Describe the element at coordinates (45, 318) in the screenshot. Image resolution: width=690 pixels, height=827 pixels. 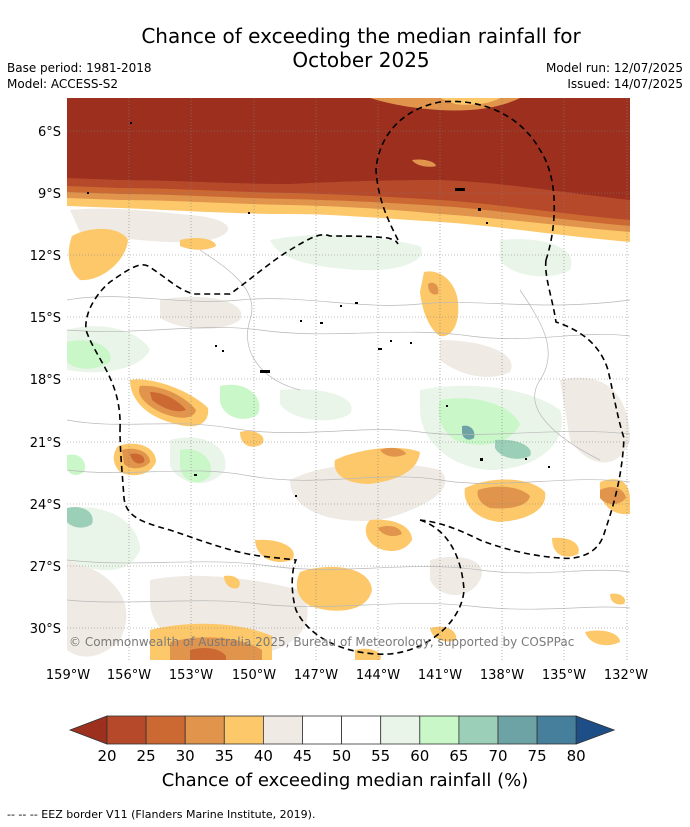
I see `lat-label: 15°S` at that location.